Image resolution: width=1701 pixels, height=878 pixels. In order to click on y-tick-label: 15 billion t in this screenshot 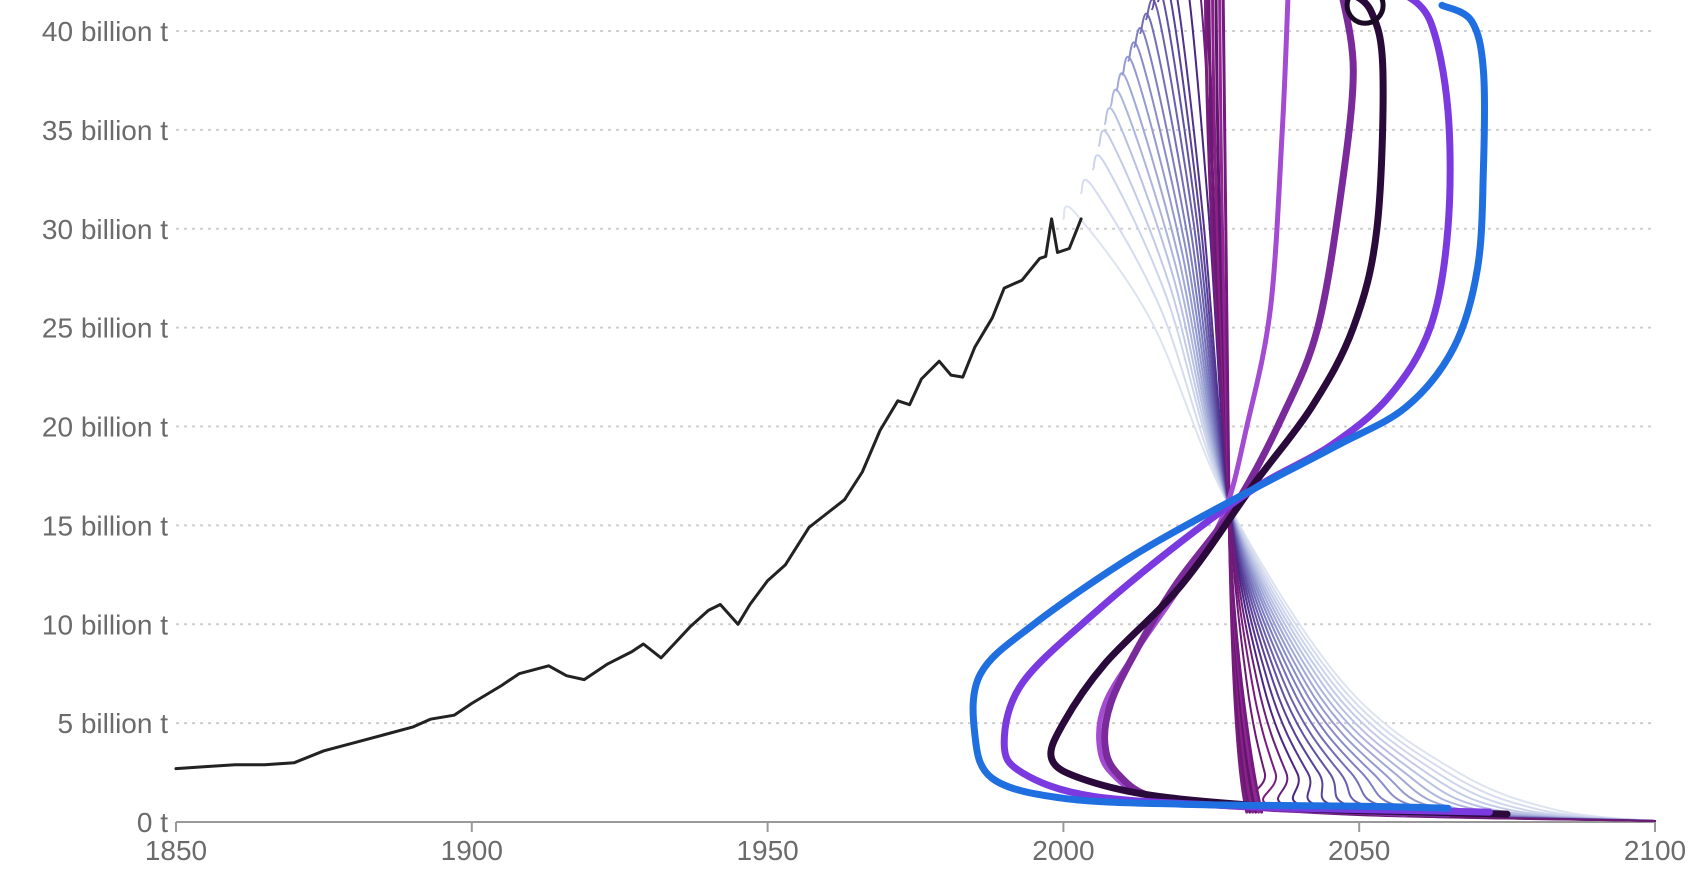, I will do `click(105, 525)`.